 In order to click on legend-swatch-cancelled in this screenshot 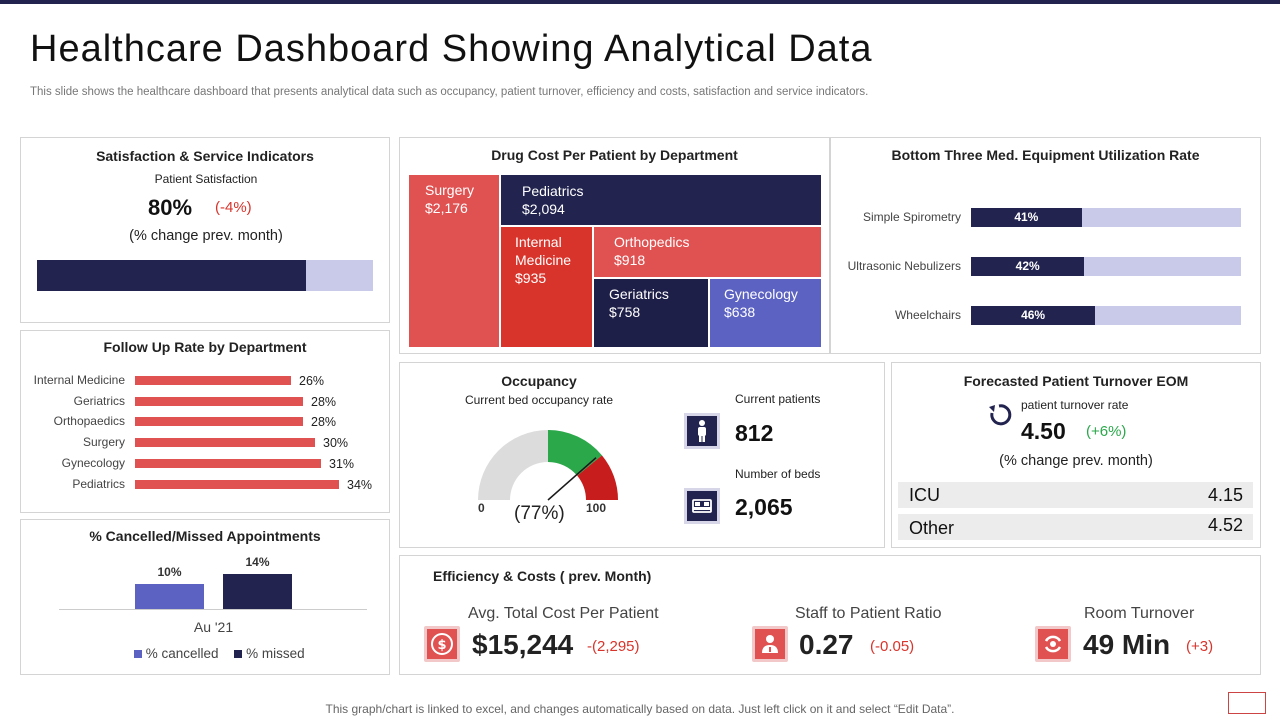, I will do `click(138, 654)`.